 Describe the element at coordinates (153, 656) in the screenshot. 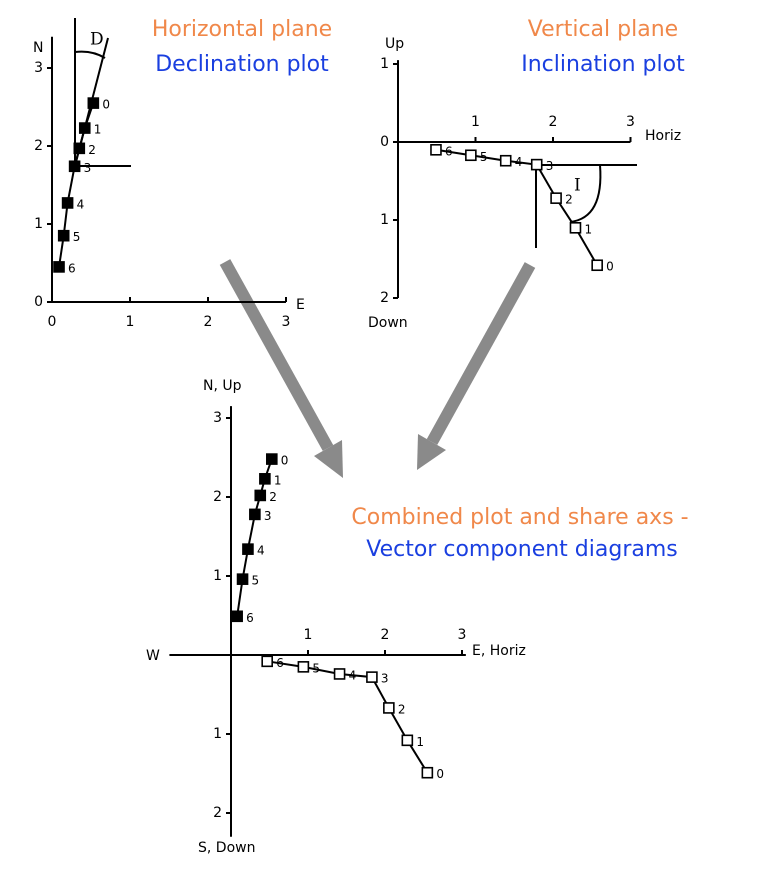

I see `x-axis-label-neg: W` at that location.